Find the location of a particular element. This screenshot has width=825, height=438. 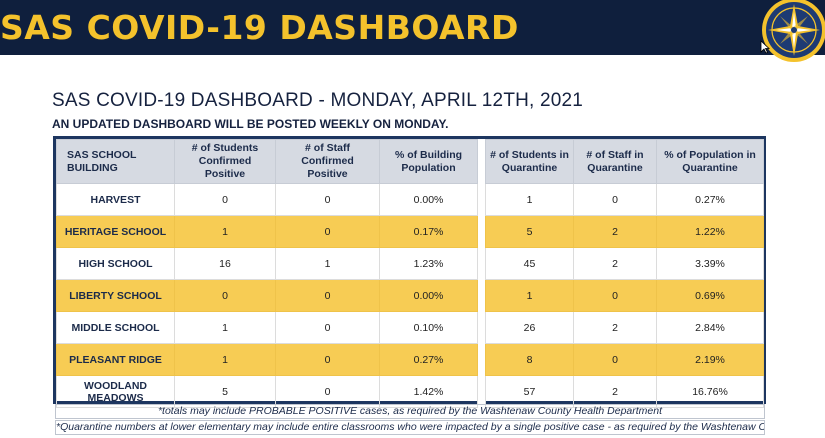

cell-building: HERITAGE SCHOOL is located at coordinates (115, 231).